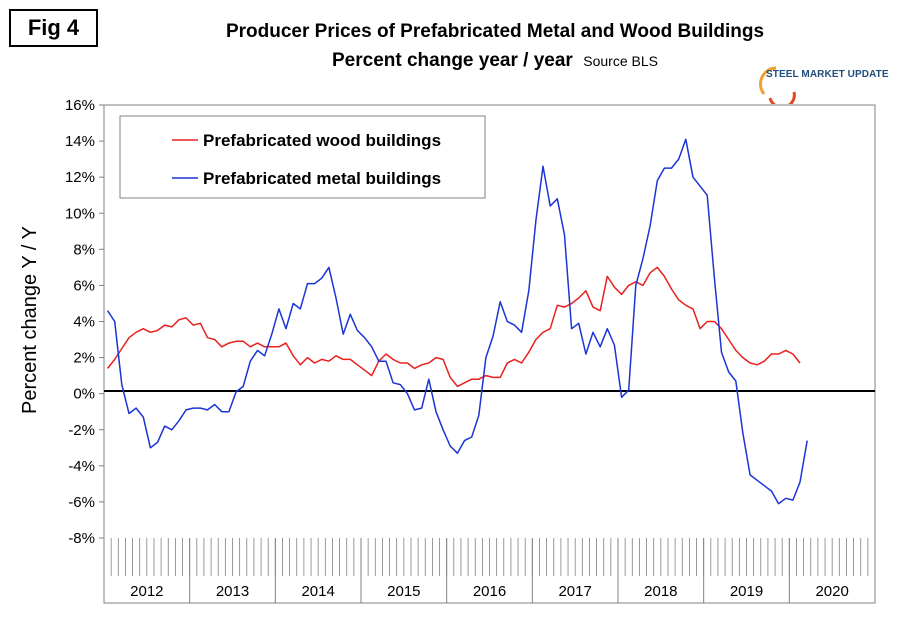  I want to click on y-tick-label: -4%, so click(81, 466).